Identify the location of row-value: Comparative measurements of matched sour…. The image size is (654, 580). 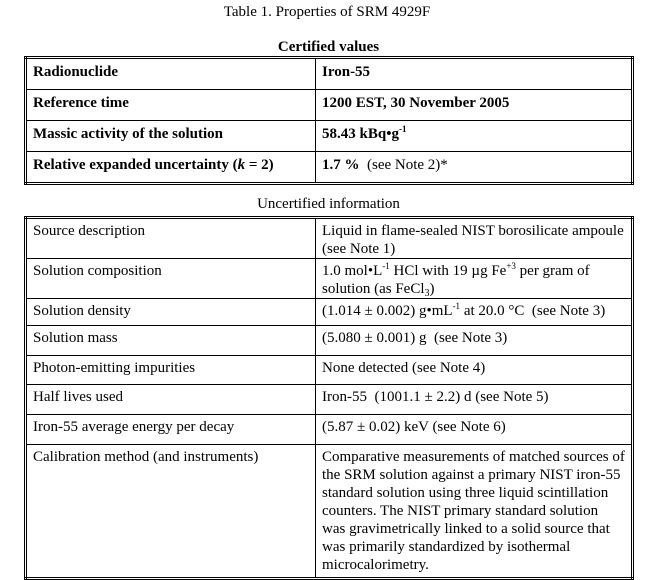
(474, 511).